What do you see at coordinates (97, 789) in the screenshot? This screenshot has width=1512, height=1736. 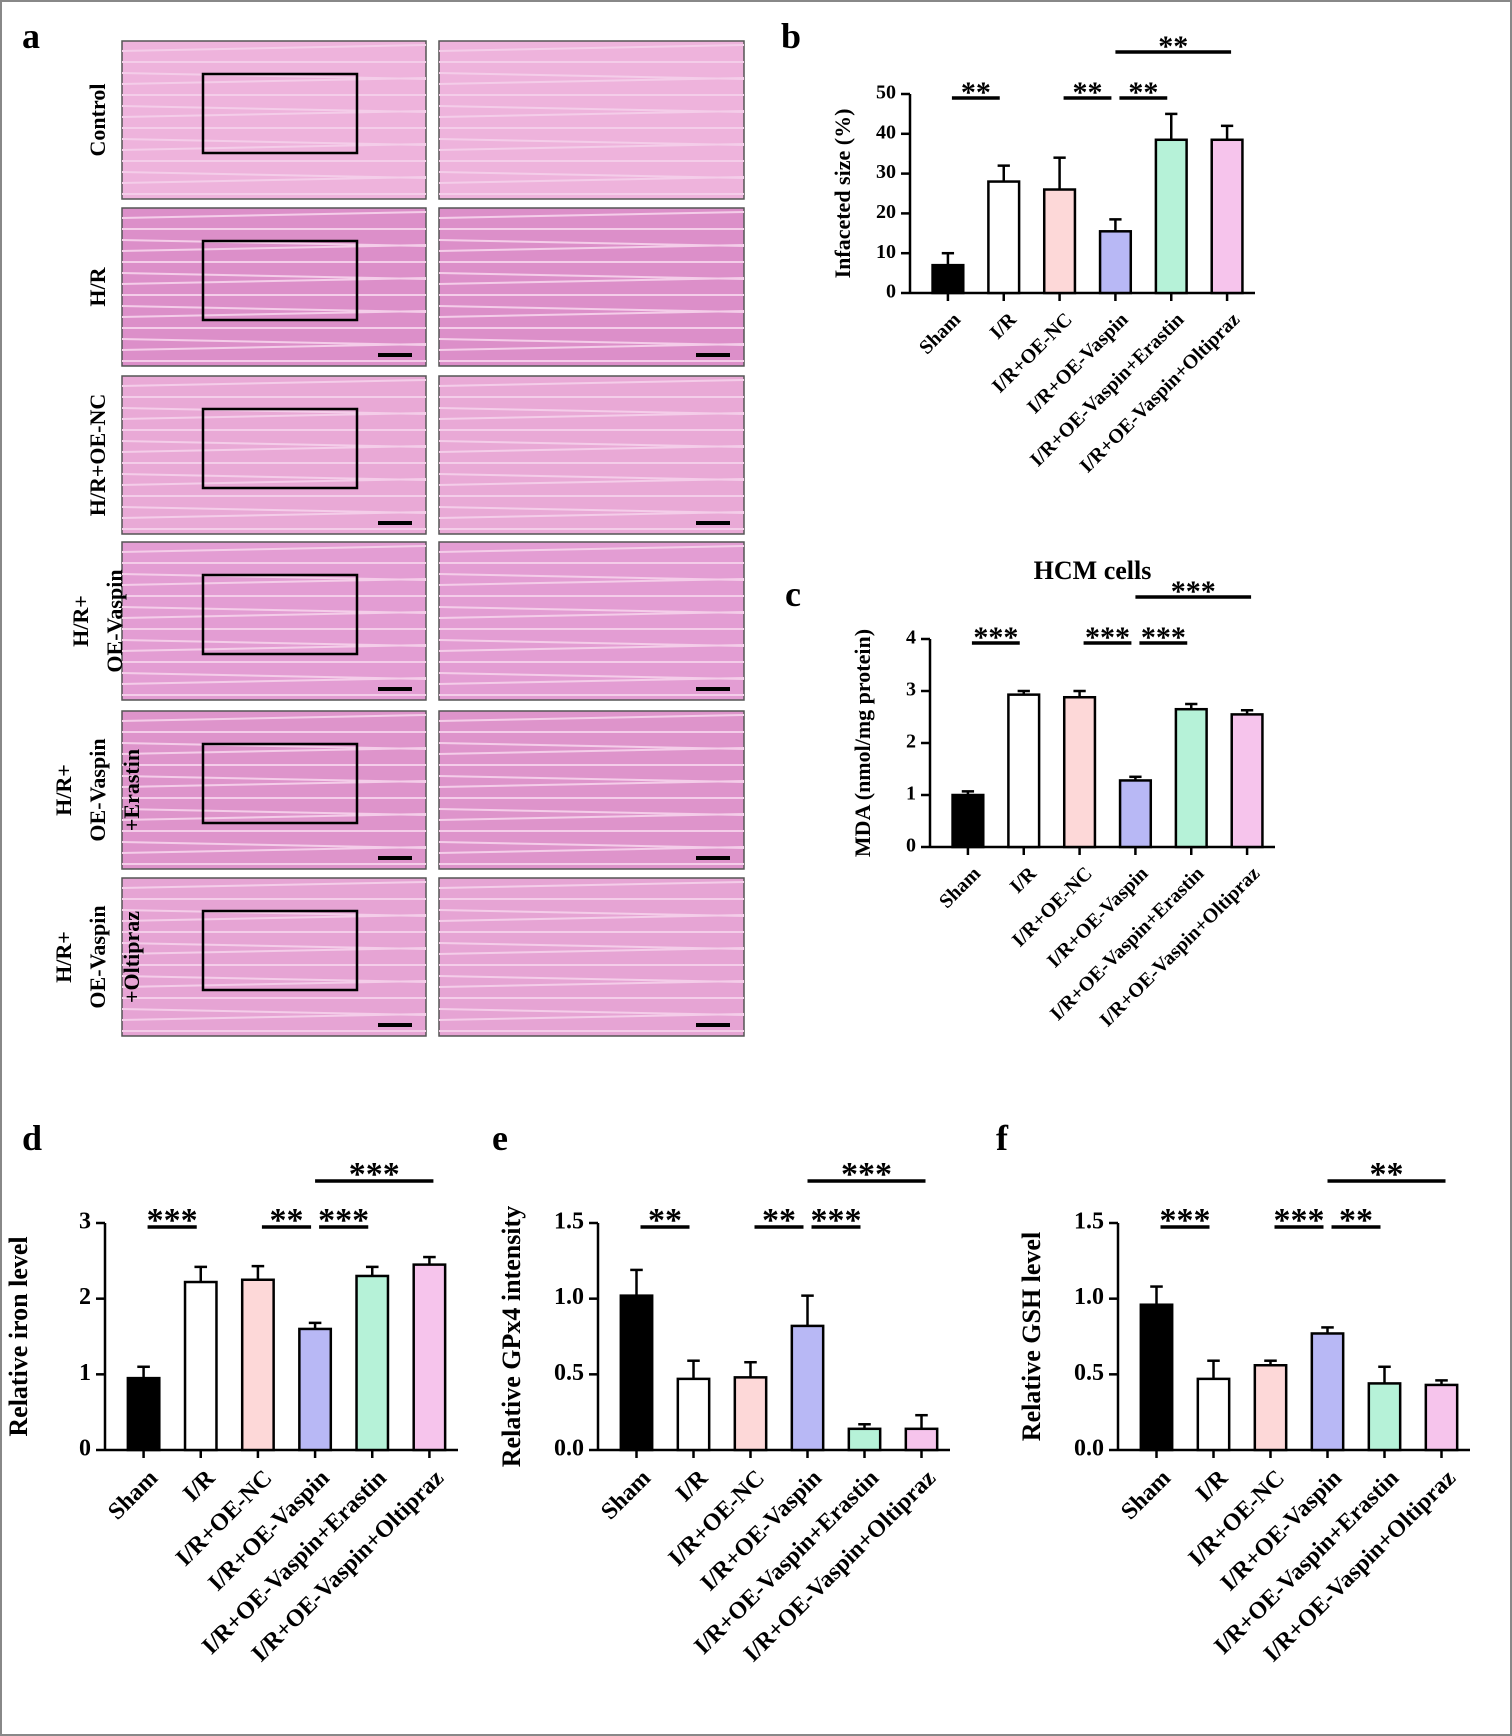 I see `row-label: OE-Vaspin` at bounding box center [97, 789].